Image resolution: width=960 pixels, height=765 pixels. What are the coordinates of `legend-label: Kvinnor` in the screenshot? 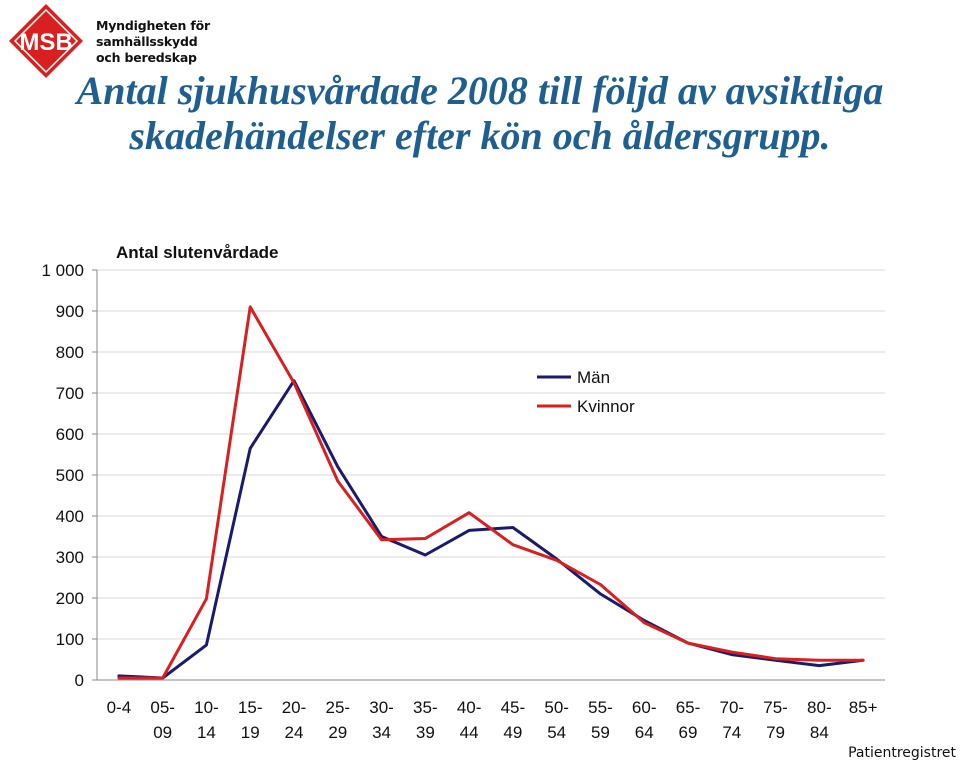 It's located at (606, 406).